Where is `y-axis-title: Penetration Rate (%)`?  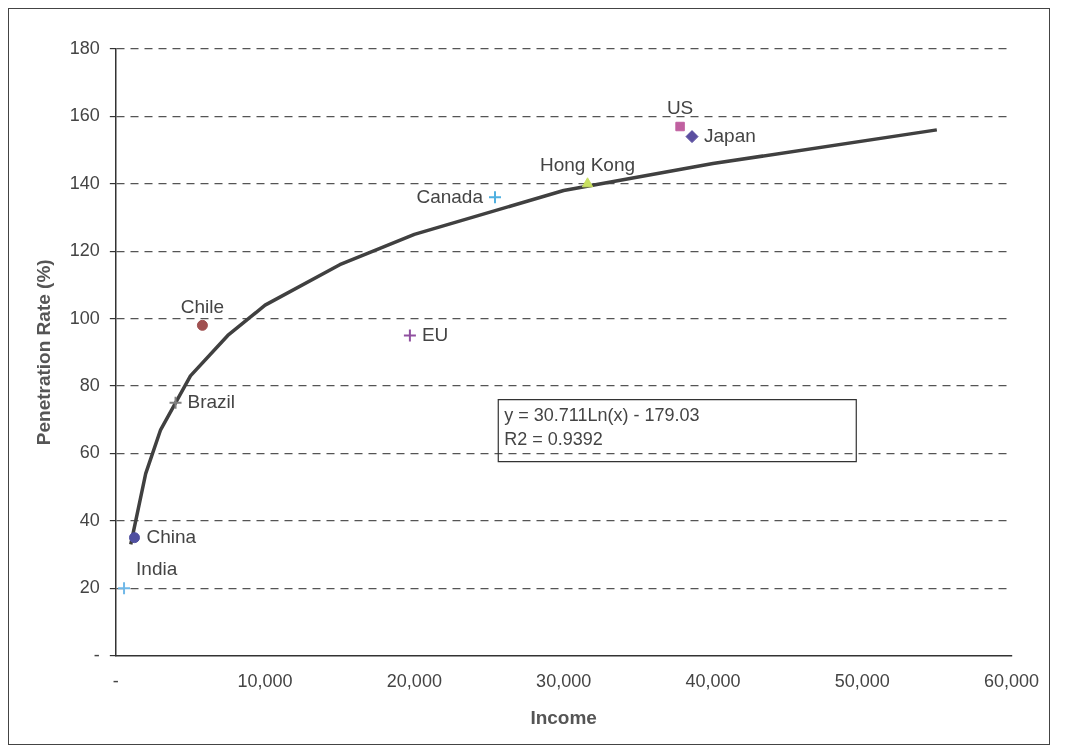 y-axis-title: Penetration Rate (%) is located at coordinates (43, 352).